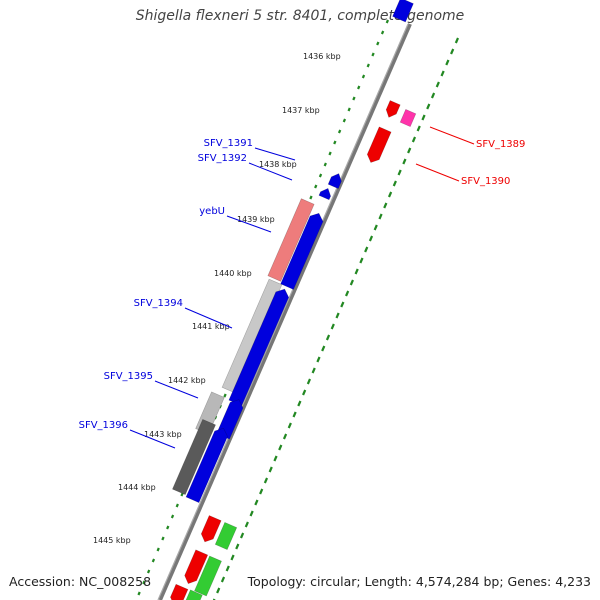 This screenshot has width=600, height=600. I want to click on rna-block, so click(408, 118).